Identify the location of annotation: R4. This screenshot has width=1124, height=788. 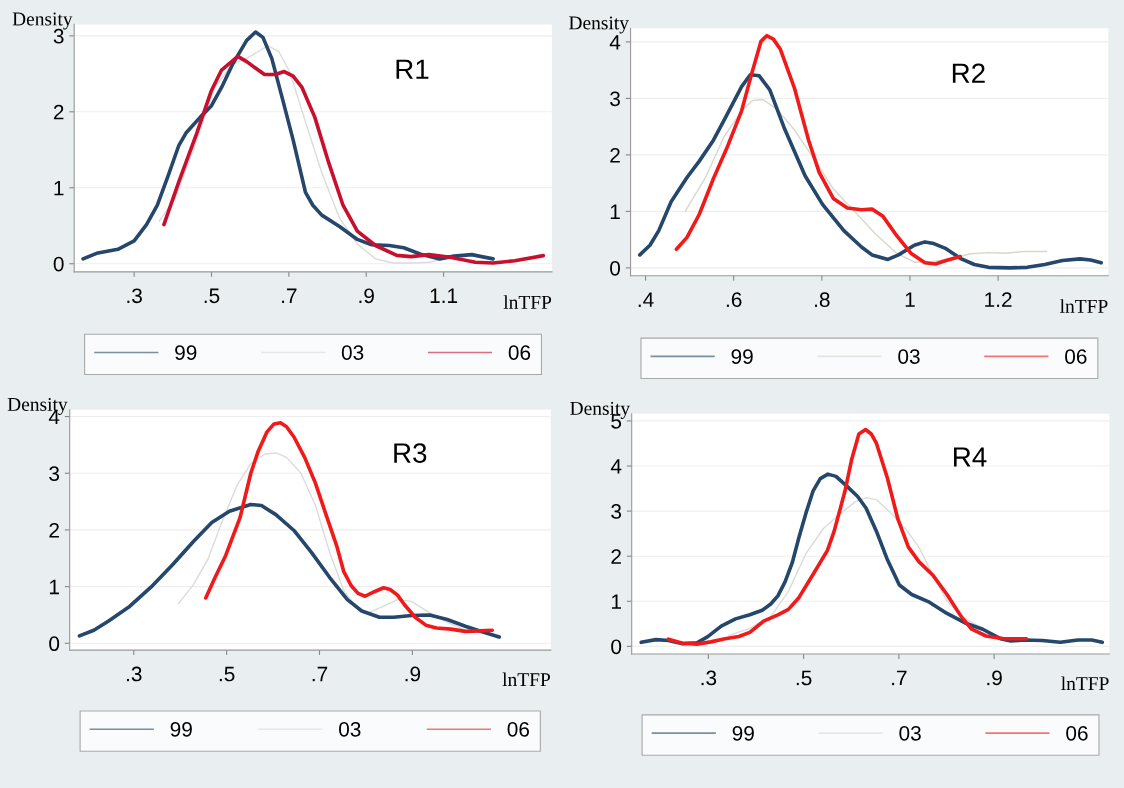
(970, 457).